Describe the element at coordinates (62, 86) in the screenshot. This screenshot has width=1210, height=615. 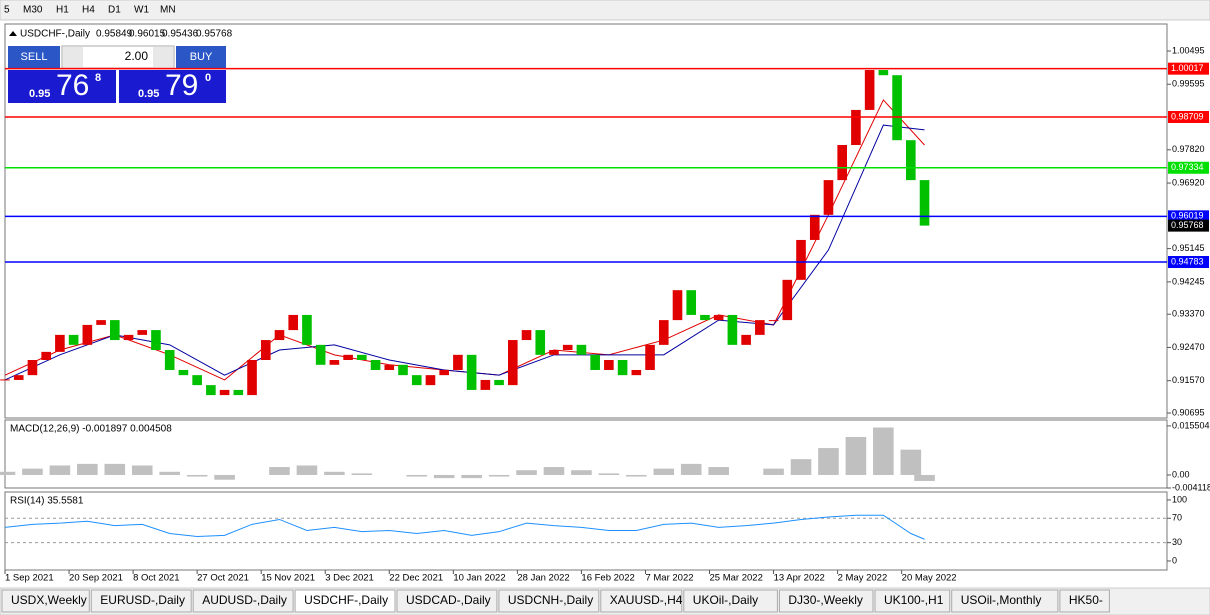
I see `sell-price-box` at that location.